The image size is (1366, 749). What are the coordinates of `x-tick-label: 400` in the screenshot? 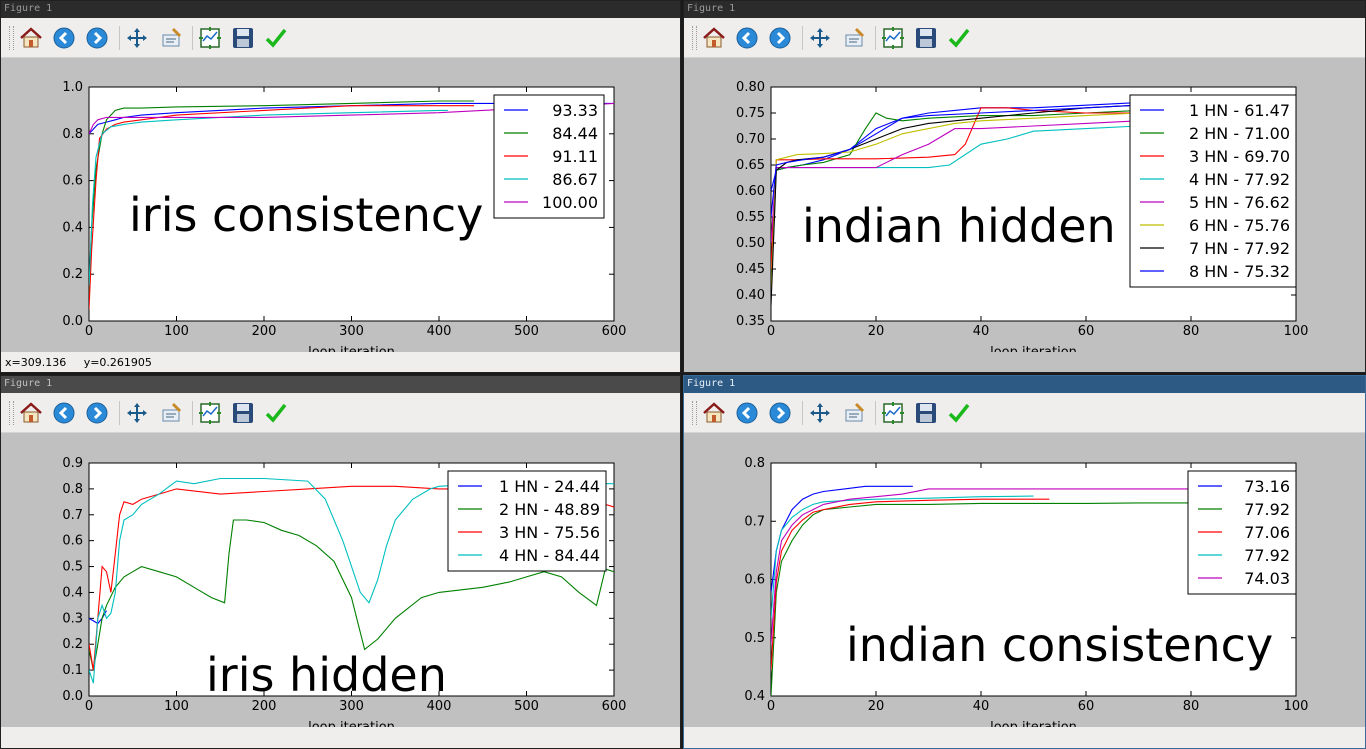 It's located at (439, 706).